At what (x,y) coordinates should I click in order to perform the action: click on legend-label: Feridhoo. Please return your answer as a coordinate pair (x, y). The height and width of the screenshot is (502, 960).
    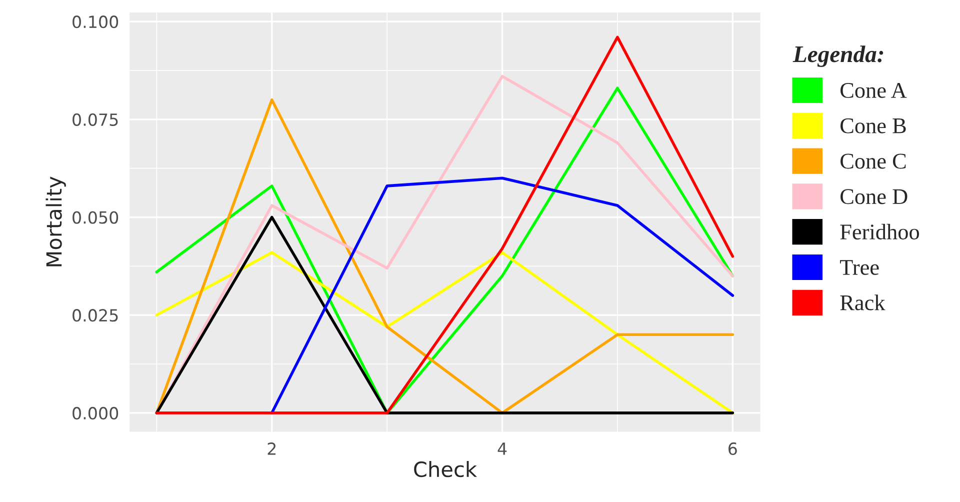
    Looking at the image, I should click on (879, 232).